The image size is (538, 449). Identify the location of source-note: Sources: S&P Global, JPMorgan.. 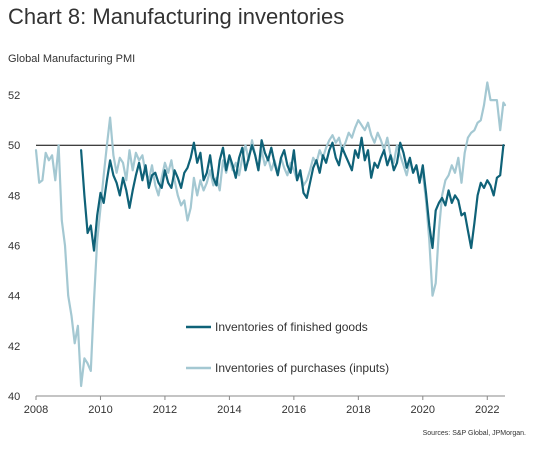
(474, 433).